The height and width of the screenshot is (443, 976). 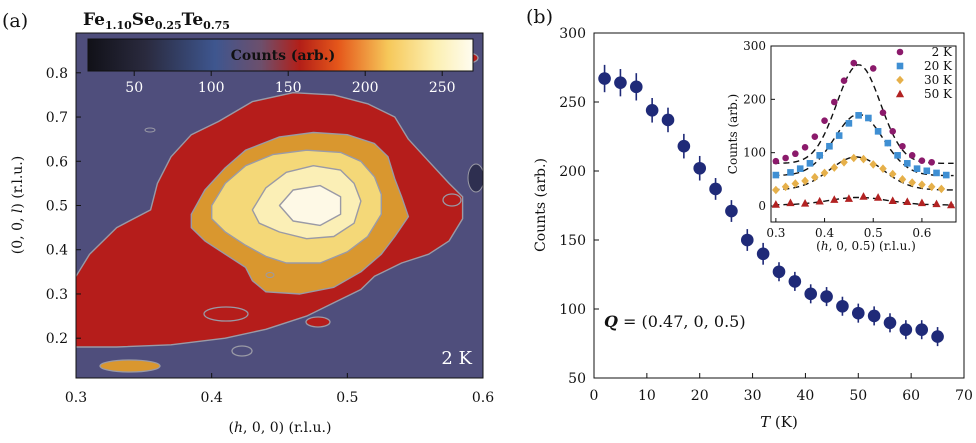 What do you see at coordinates (911, 396) in the screenshot?
I see `b-x-tick-label: 60` at bounding box center [911, 396].